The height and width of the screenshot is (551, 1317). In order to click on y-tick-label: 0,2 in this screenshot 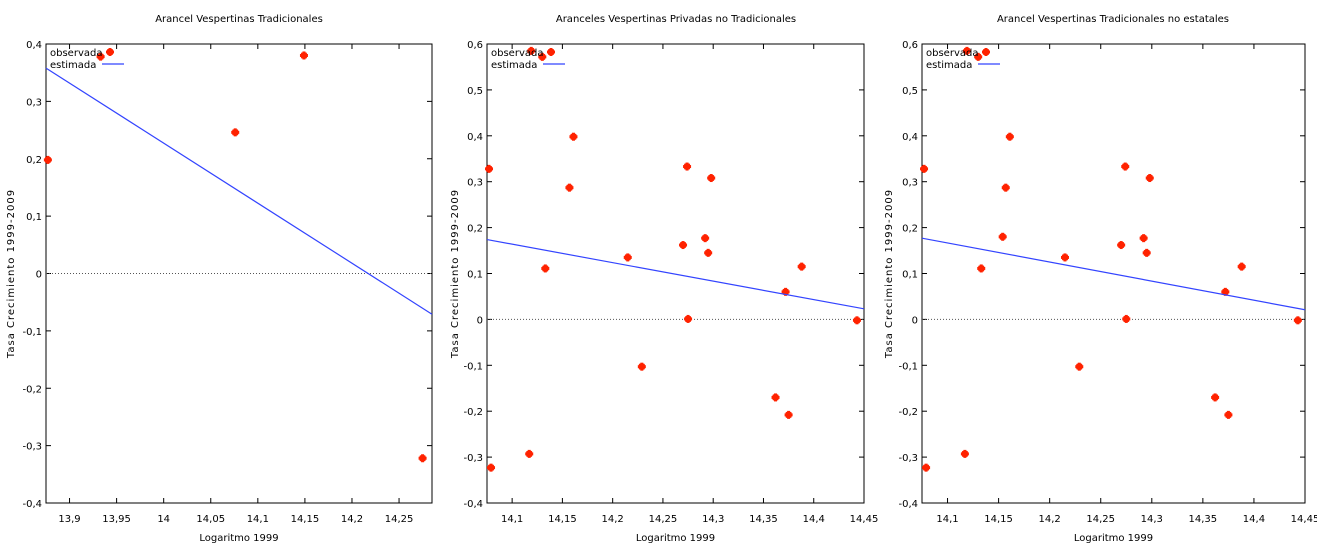, I will do `click(34, 160)`.